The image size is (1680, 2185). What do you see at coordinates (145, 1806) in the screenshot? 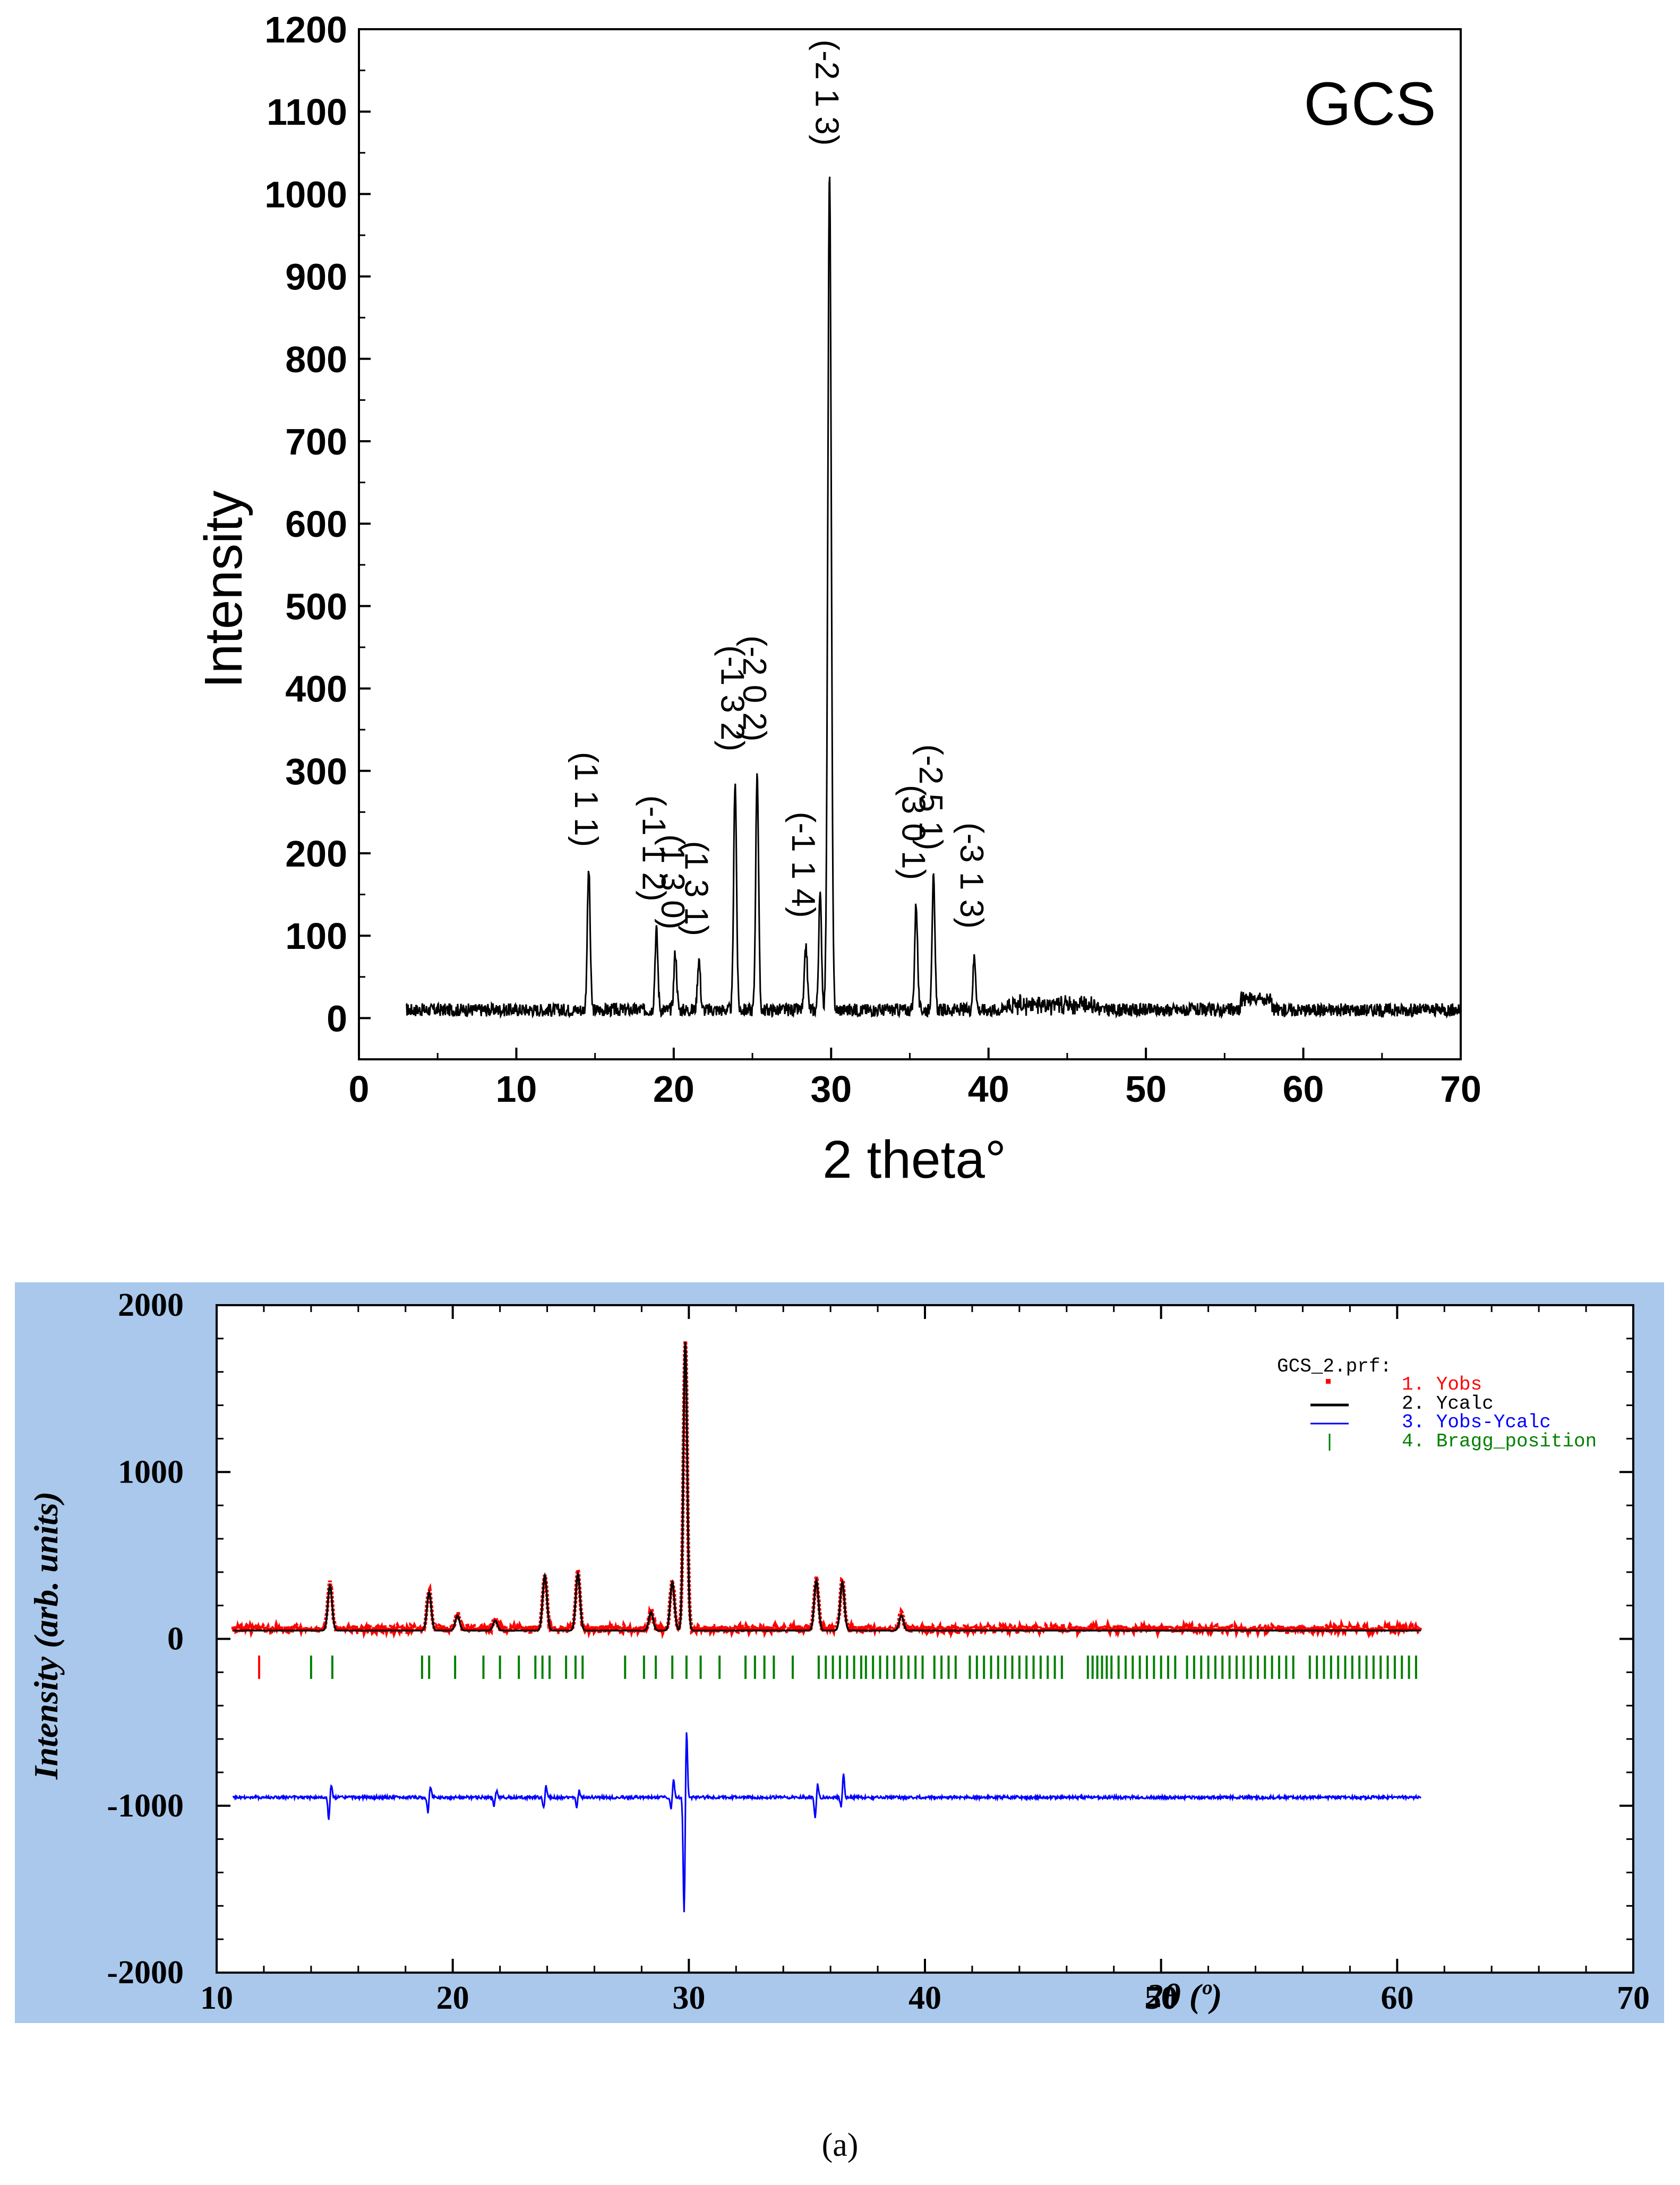
I see `bottom-y-tick-label: -1000` at bounding box center [145, 1806].